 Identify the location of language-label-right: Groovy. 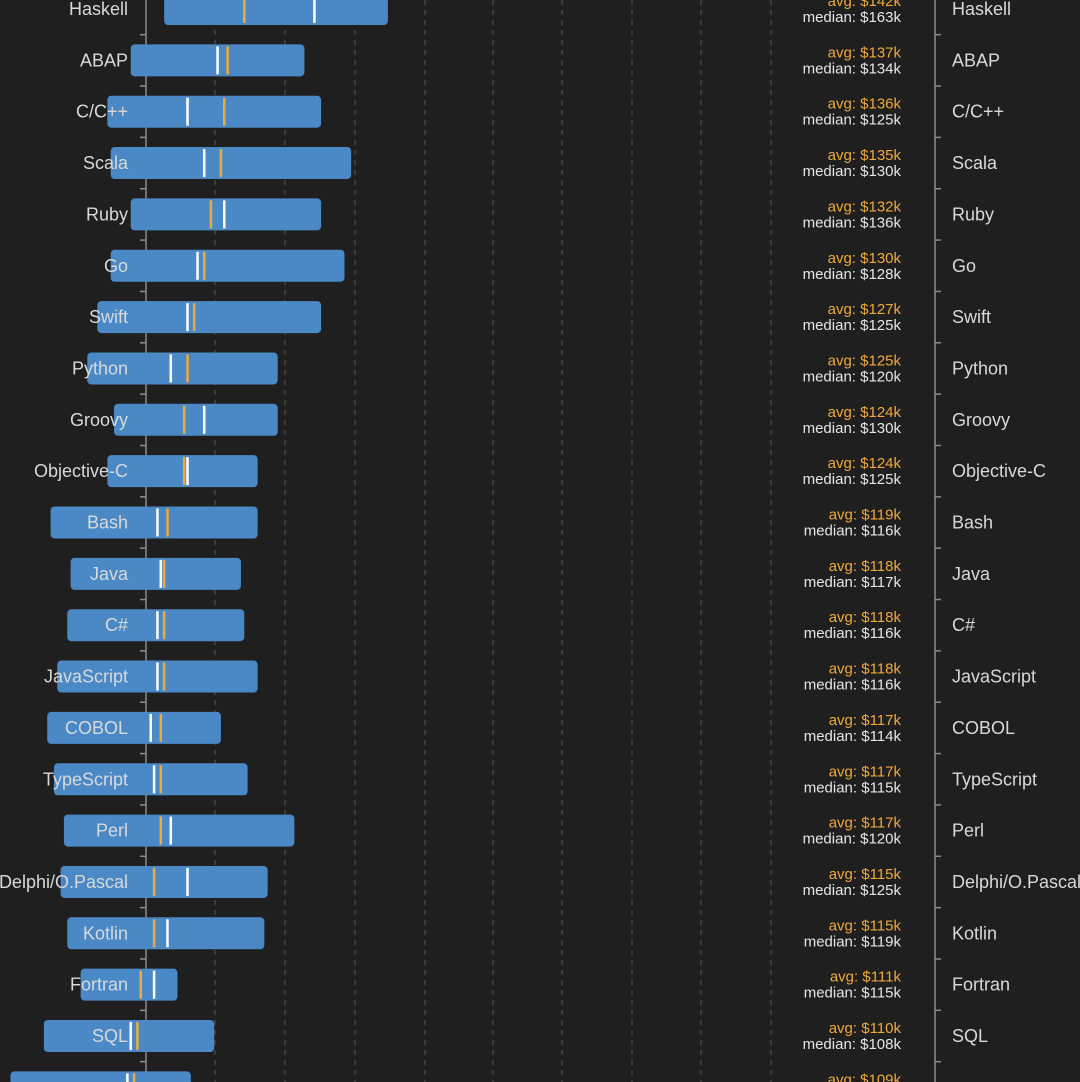
(981, 420).